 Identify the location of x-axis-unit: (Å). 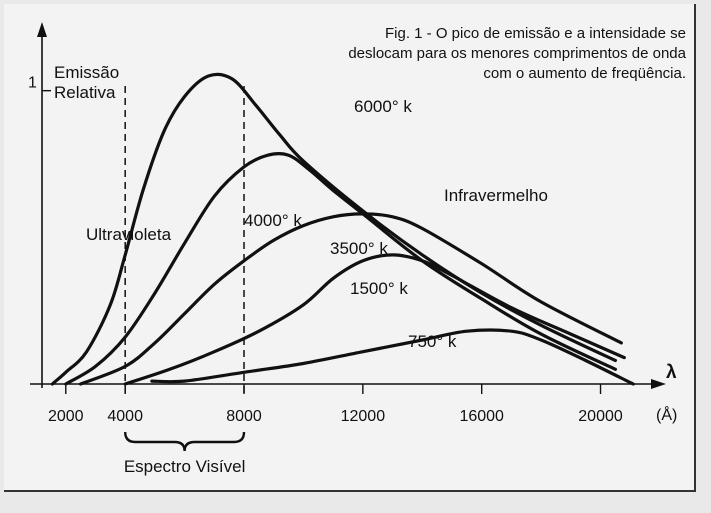
(666, 414).